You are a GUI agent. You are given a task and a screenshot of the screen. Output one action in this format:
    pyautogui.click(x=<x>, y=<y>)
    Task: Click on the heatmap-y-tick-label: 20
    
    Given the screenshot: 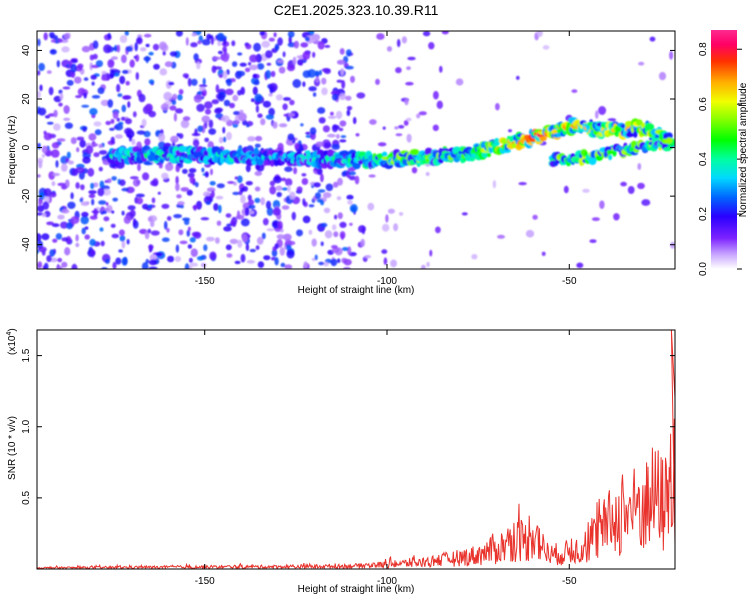 What is the action you would take?
    pyautogui.click(x=26, y=99)
    